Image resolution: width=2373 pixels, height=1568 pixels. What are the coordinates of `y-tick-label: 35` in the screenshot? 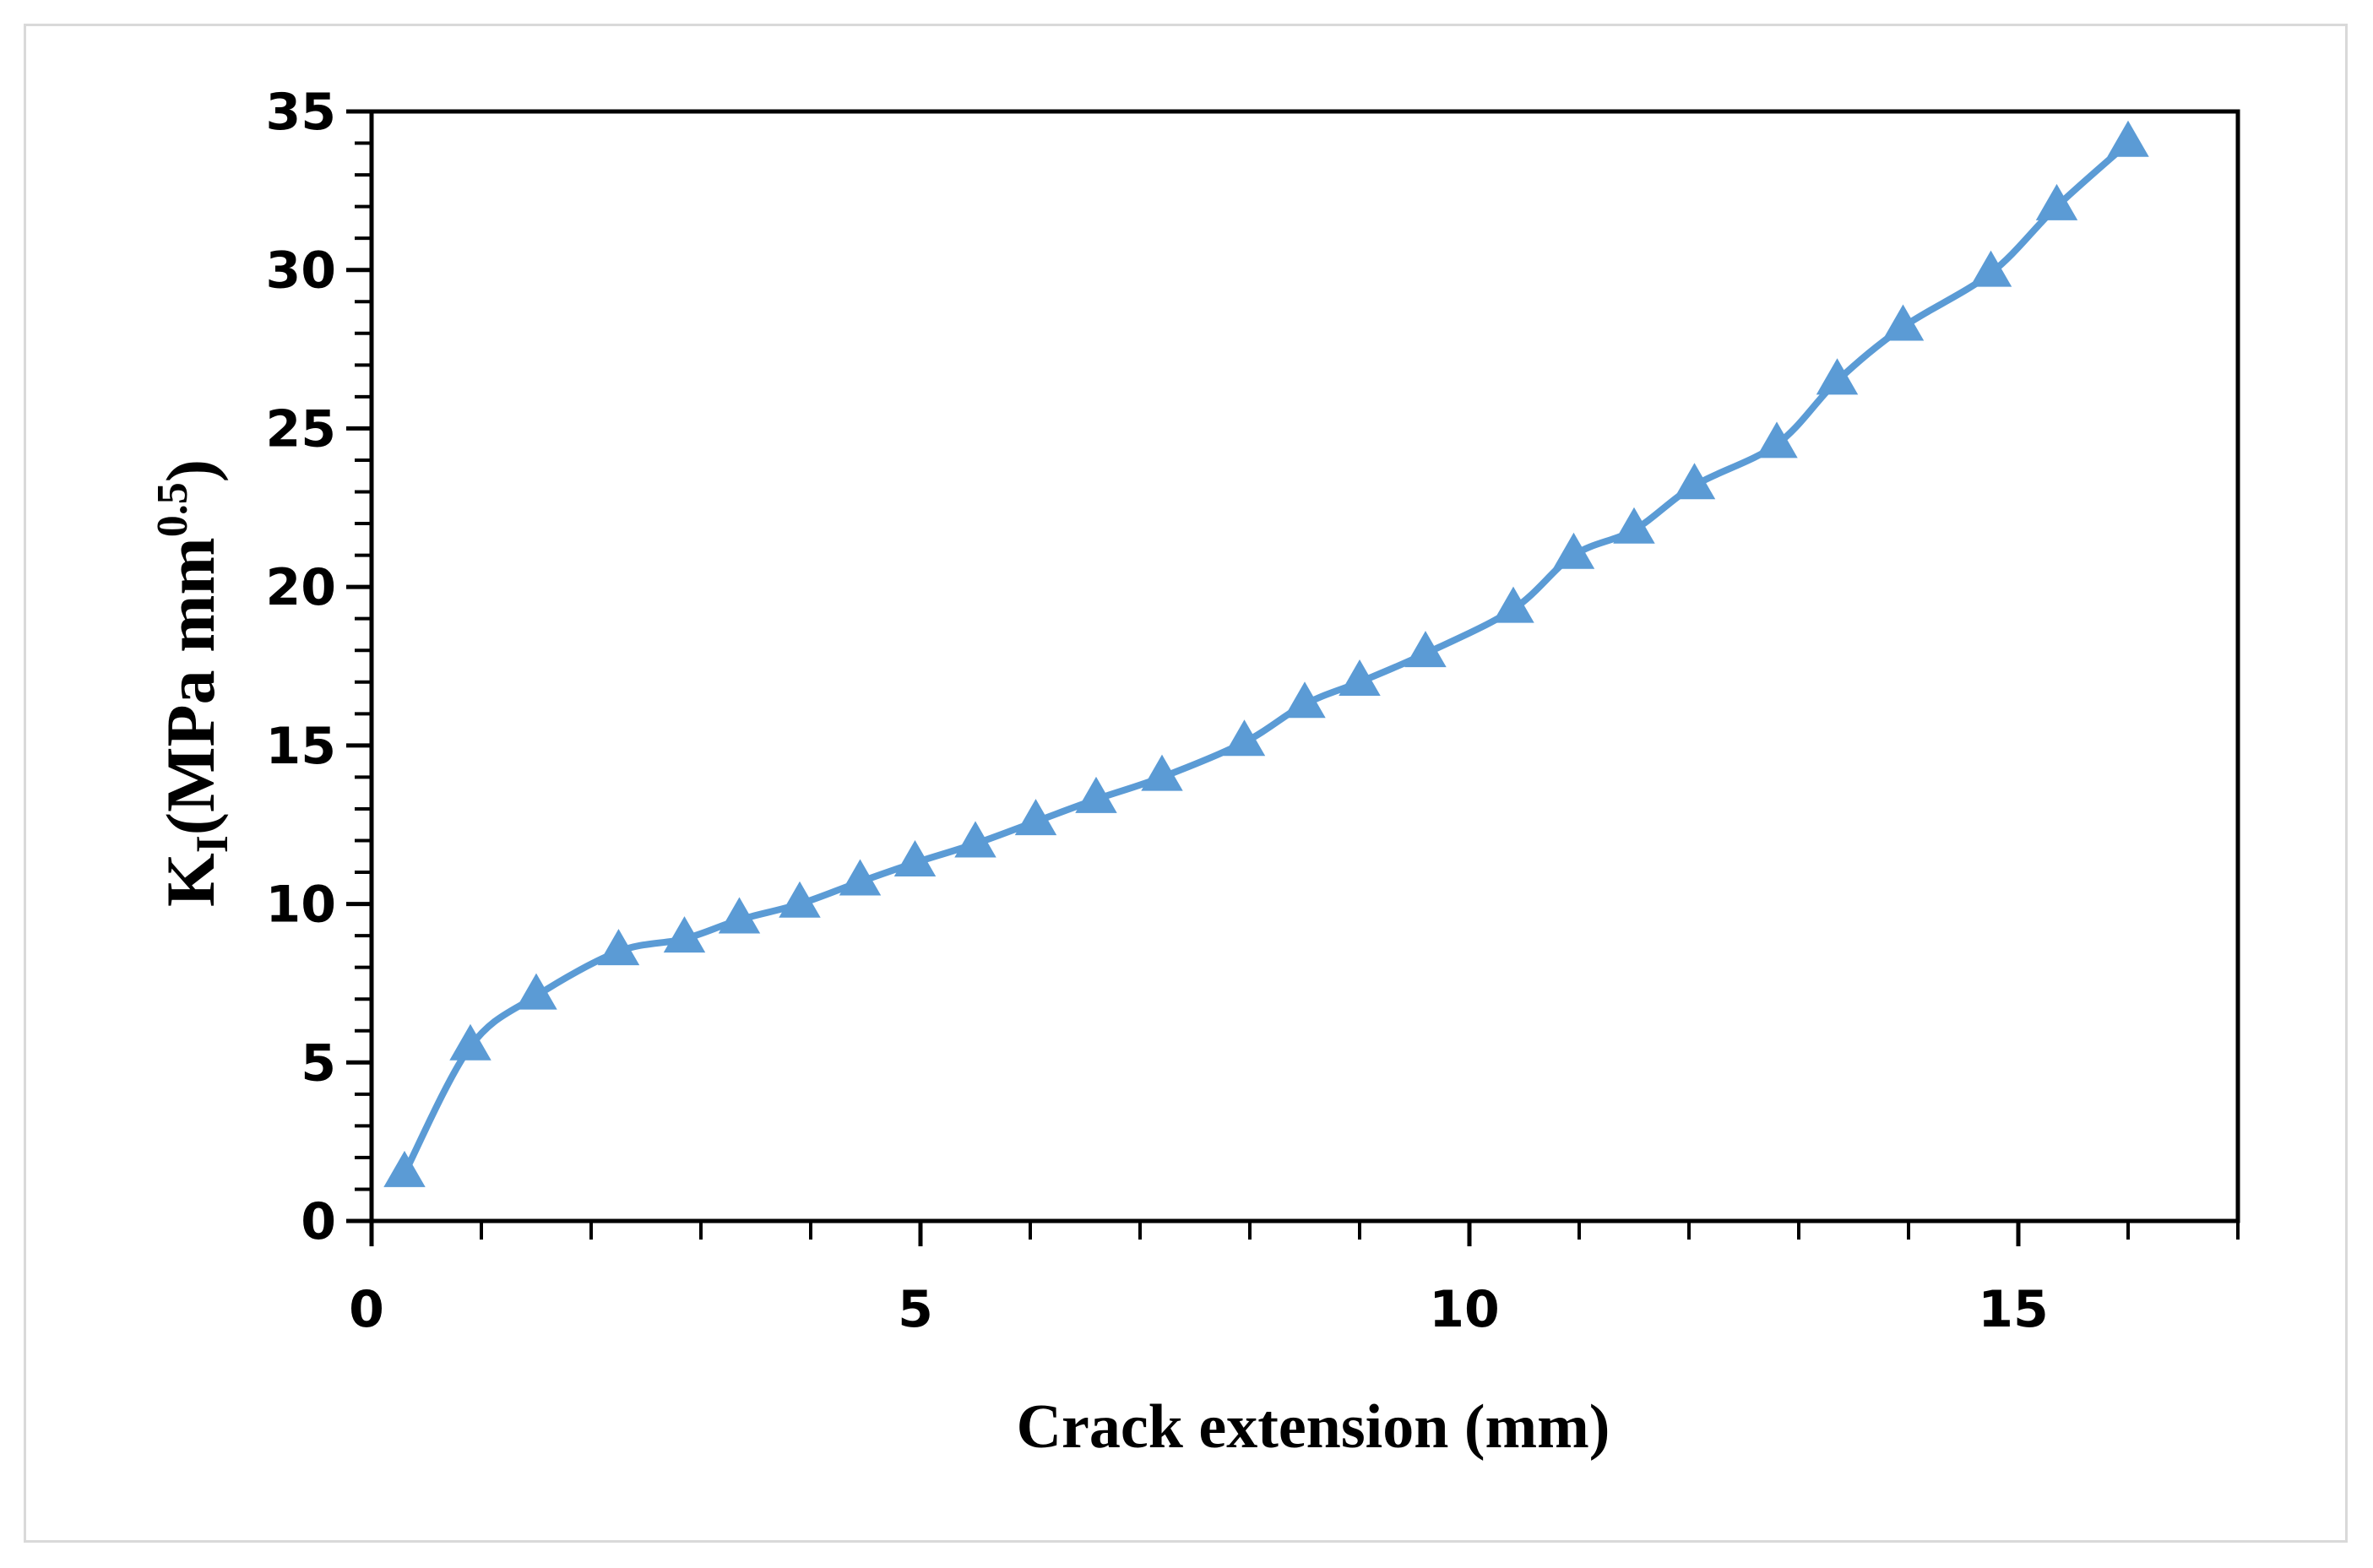 It's located at (301, 112).